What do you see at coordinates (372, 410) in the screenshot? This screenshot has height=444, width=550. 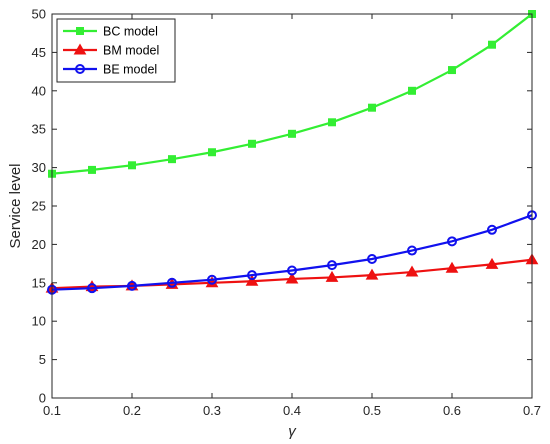 I see `x-tick-label: 0.5` at bounding box center [372, 410].